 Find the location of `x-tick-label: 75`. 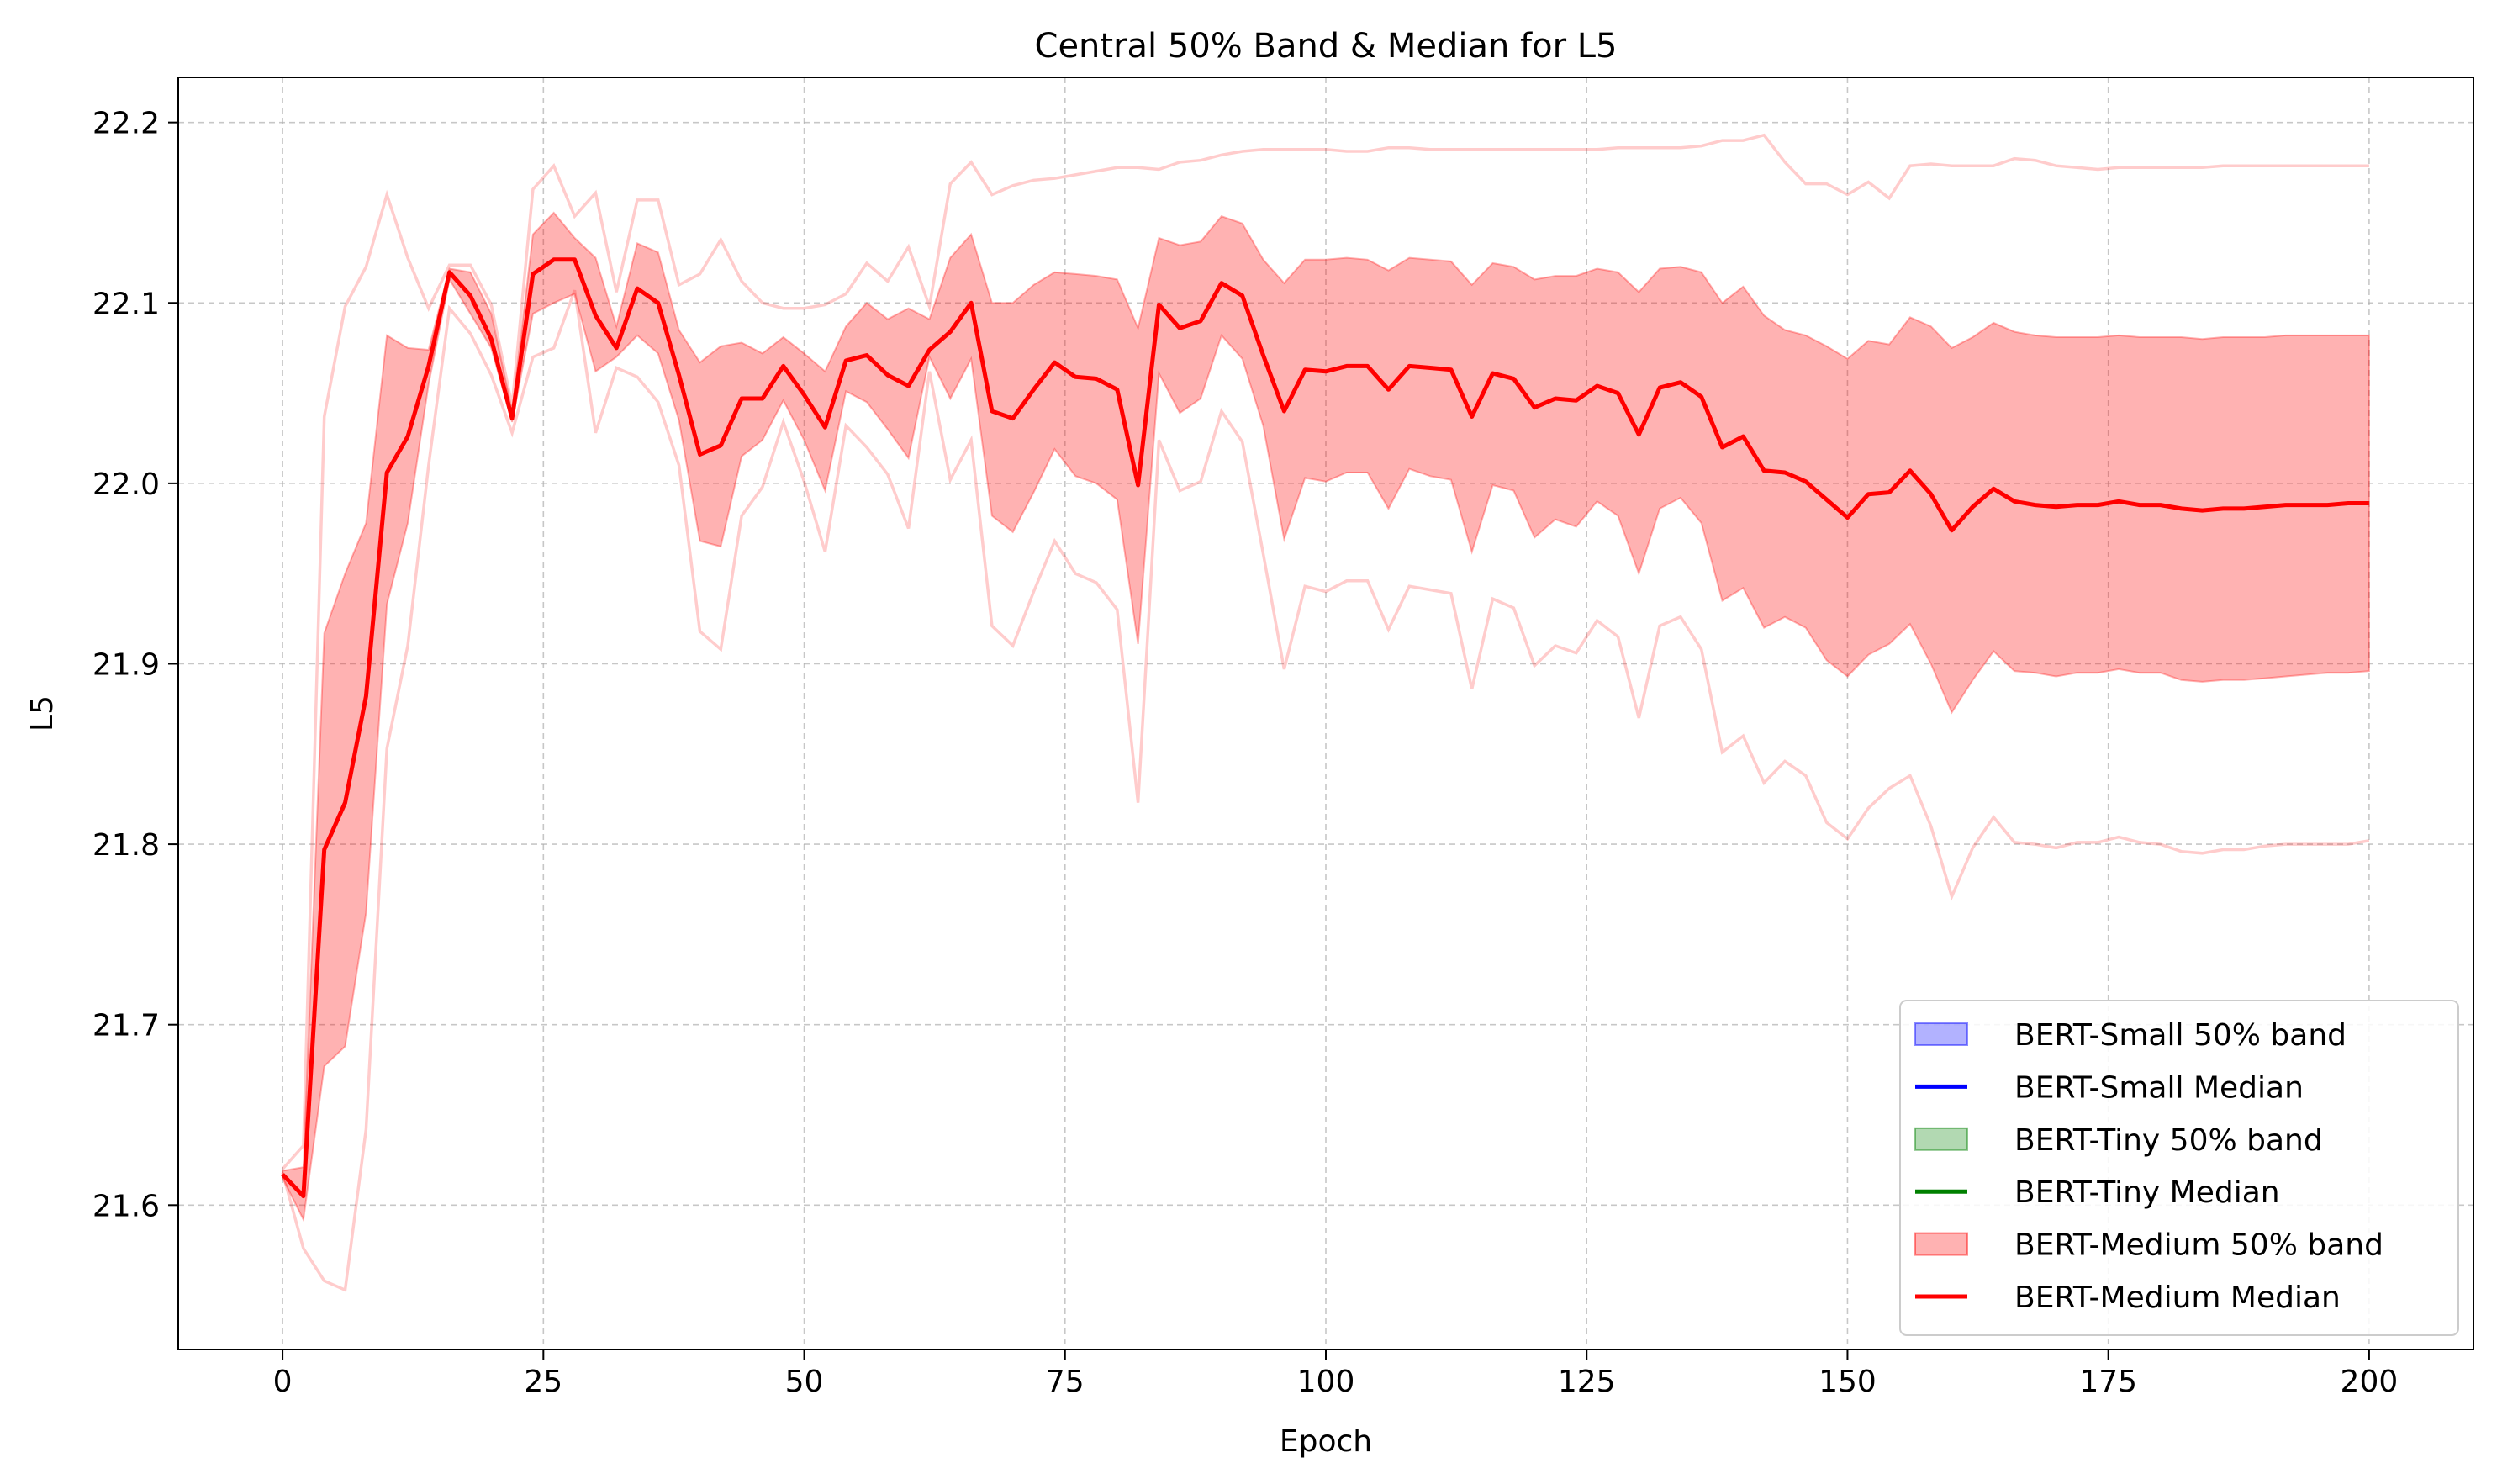

x-tick-label: 75 is located at coordinates (1065, 1382).